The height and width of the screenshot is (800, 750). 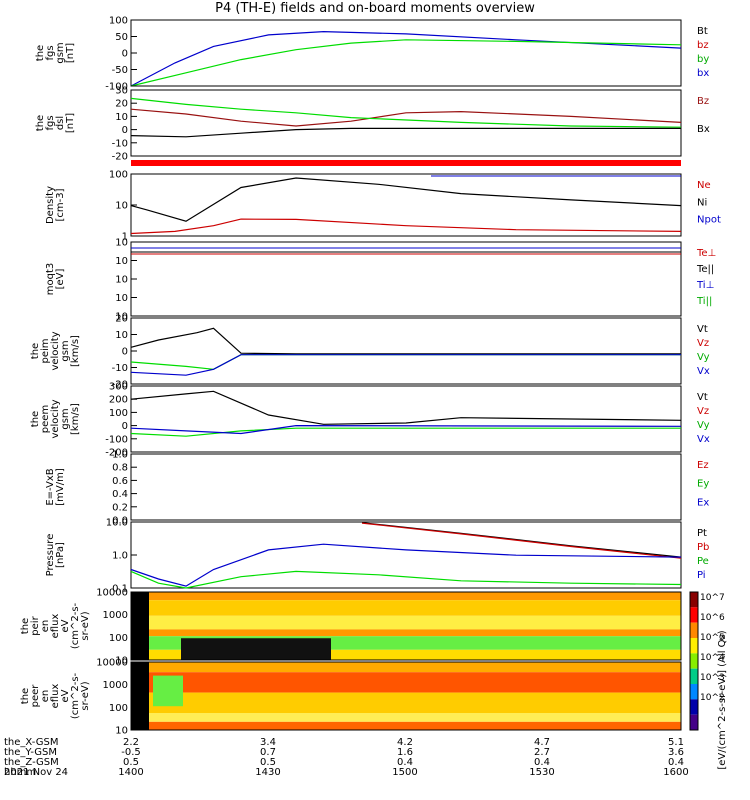 I want to click on colorbar-tick-3: 10^4, so click(x=712, y=658).